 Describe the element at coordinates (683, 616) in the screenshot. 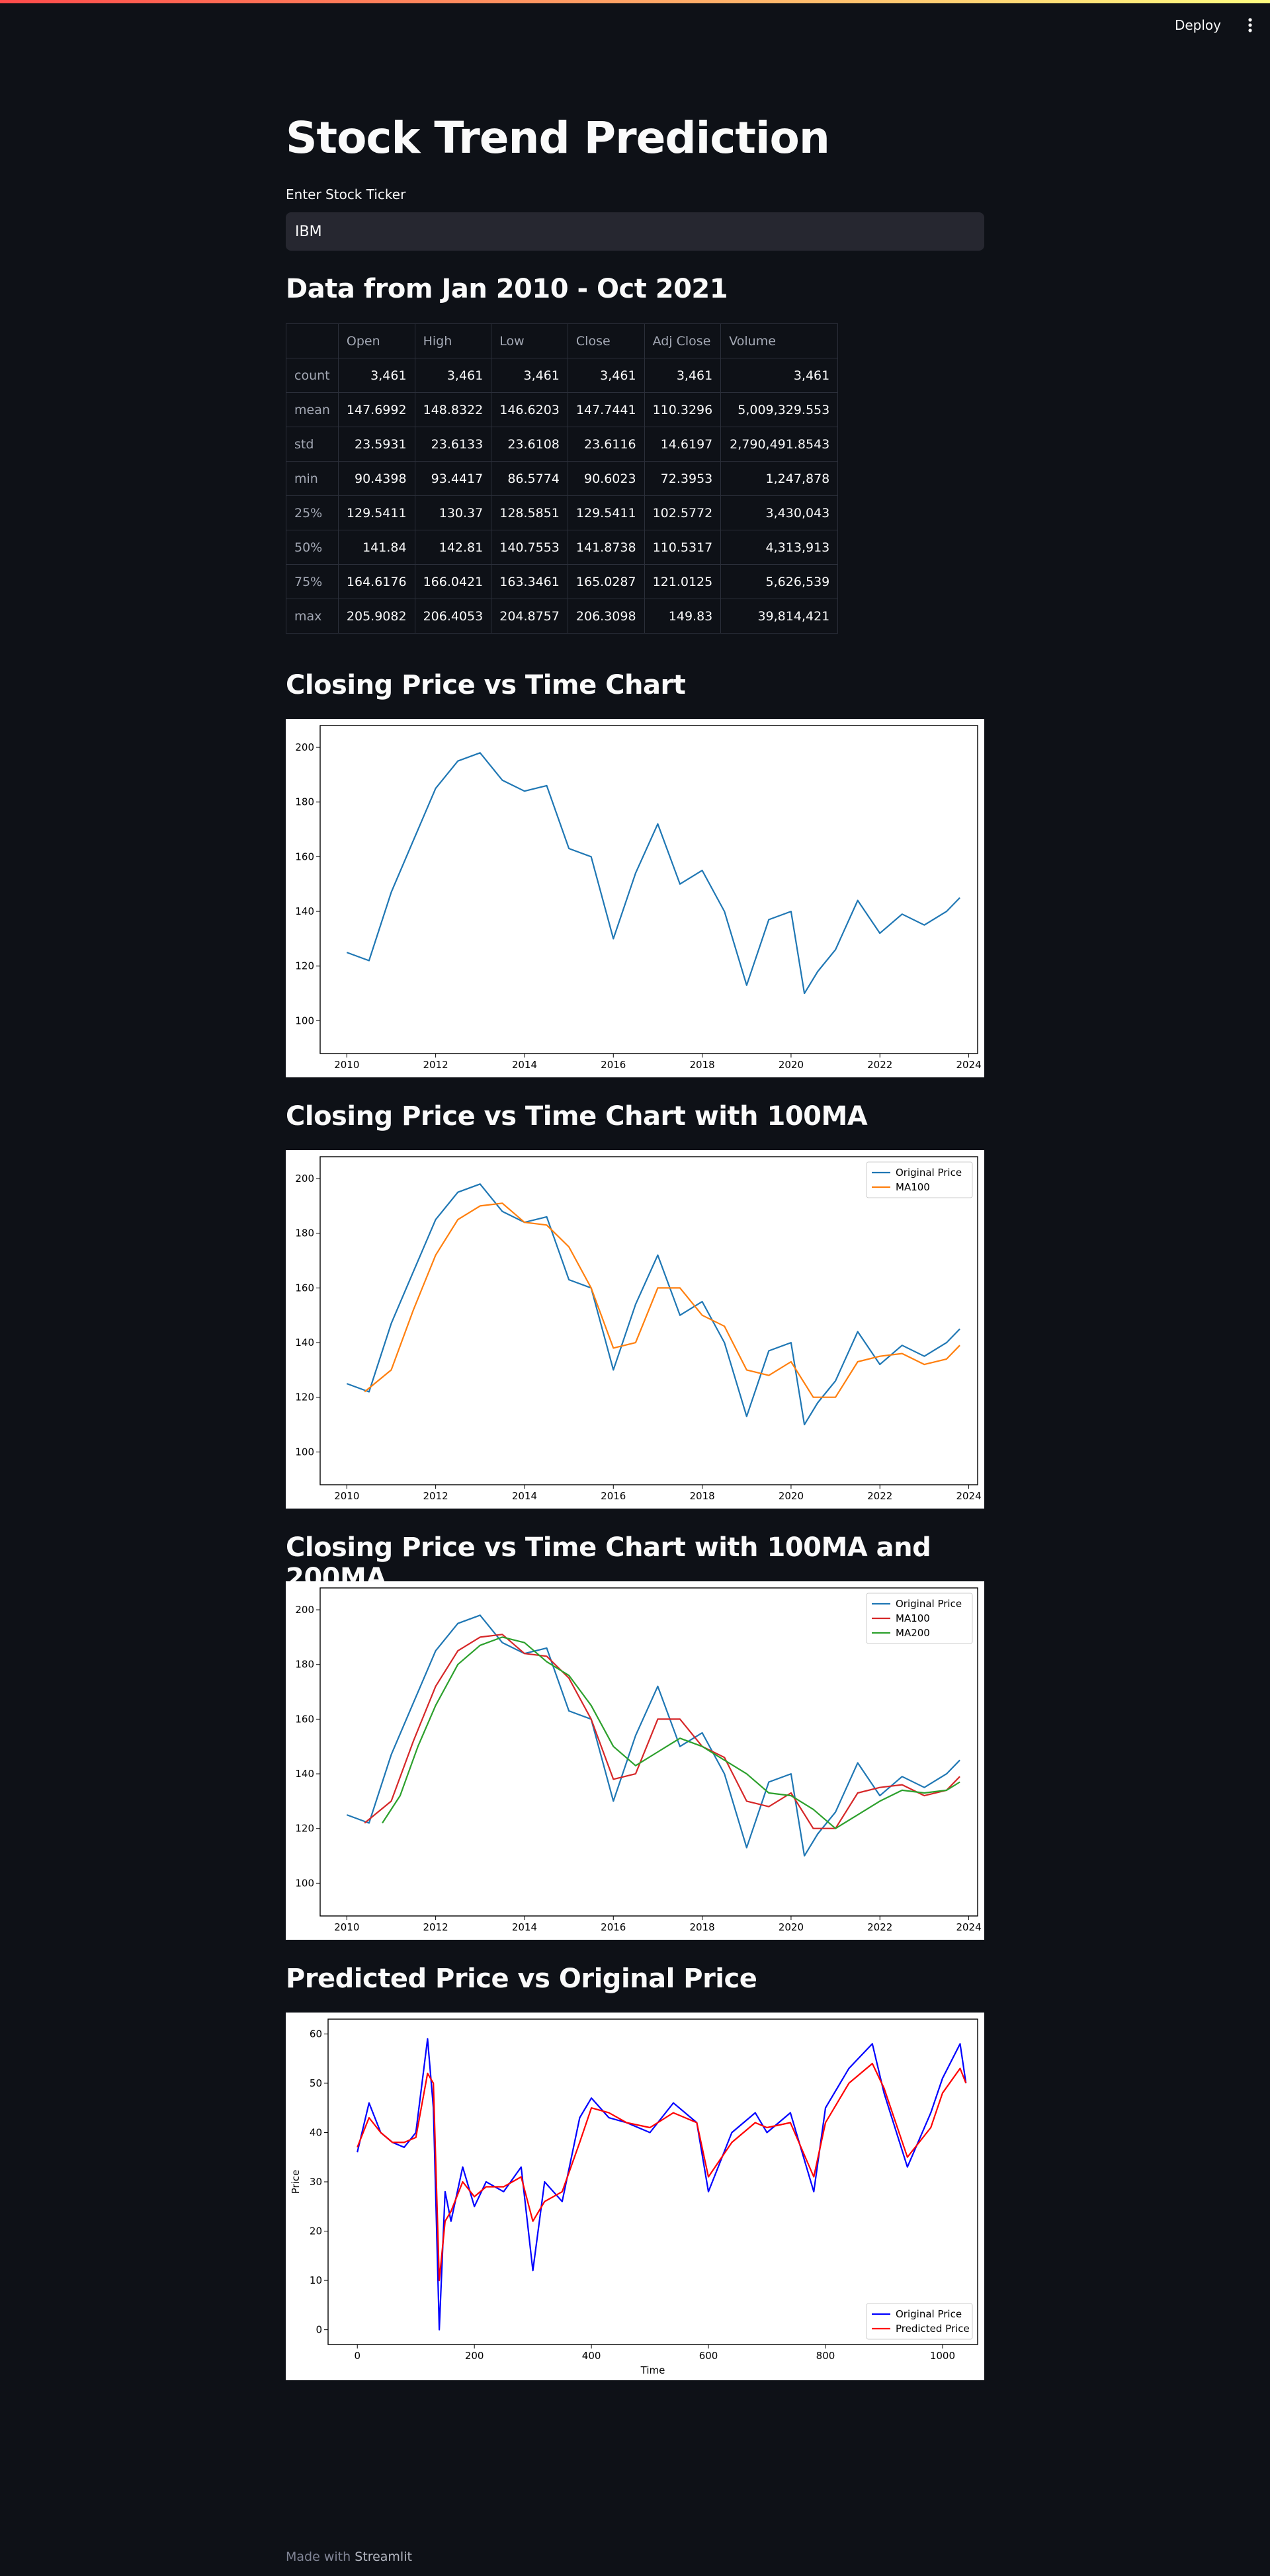

I see `table-cell: 149.83` at that location.